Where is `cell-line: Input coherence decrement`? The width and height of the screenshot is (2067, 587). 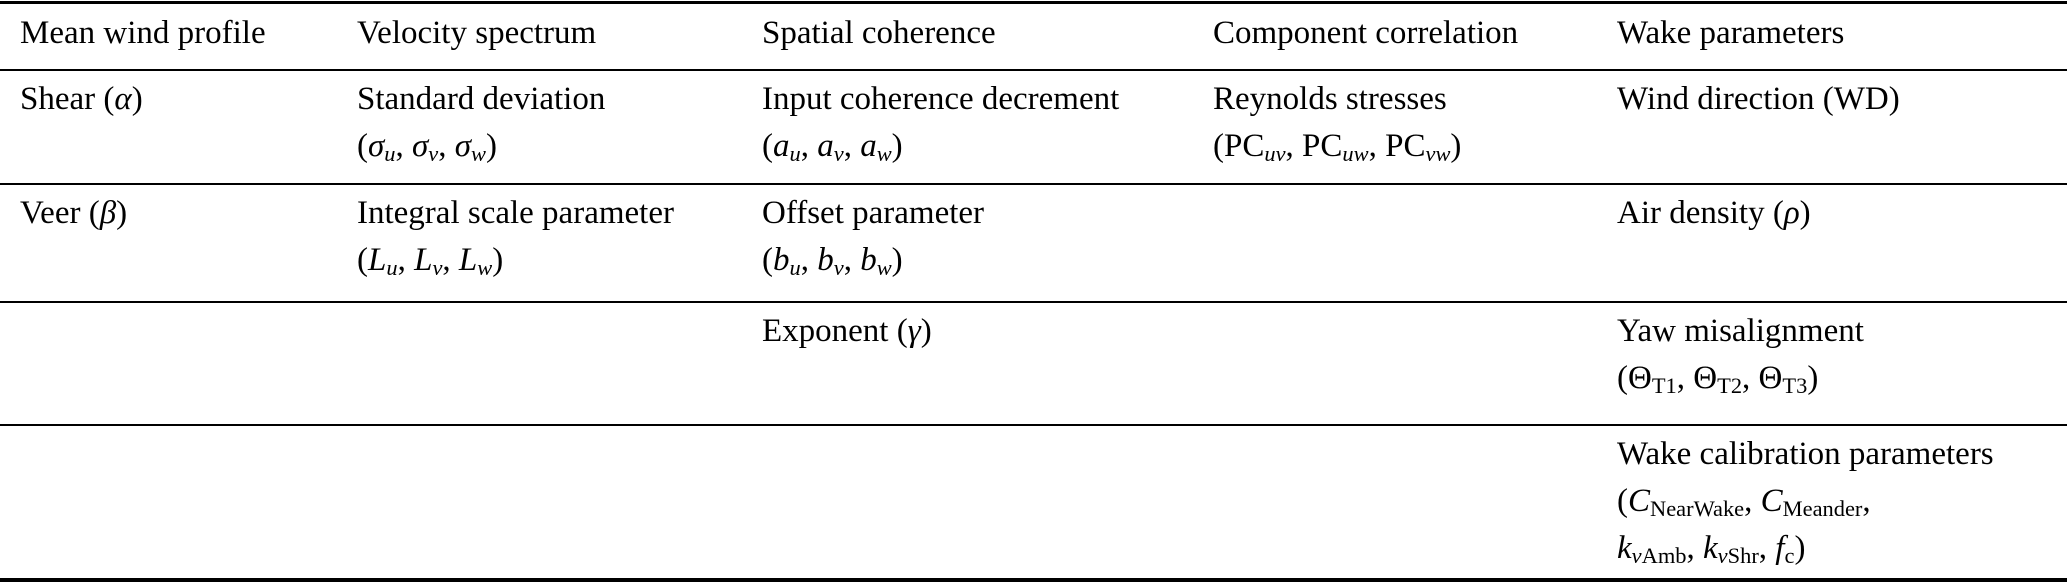
cell-line: Input coherence decrement is located at coordinates (941, 99).